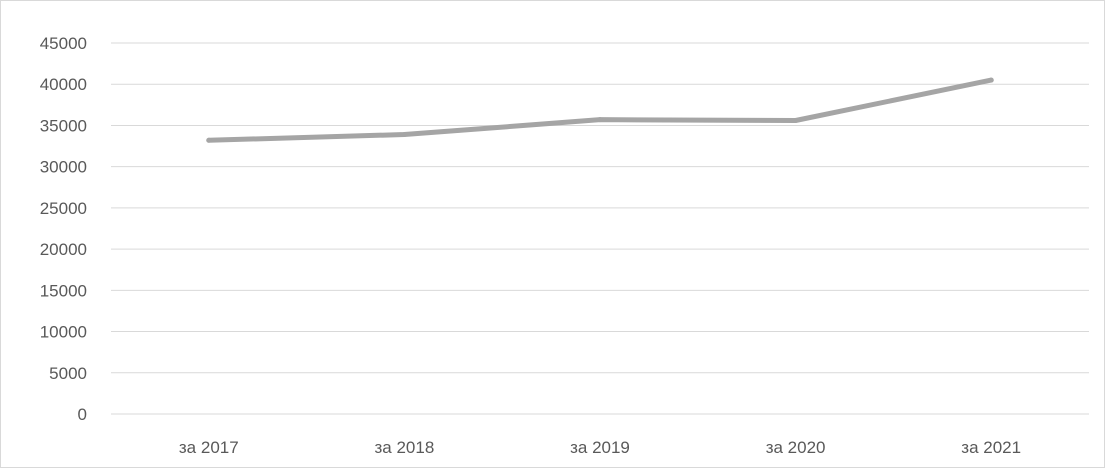  I want to click on y-tick-label: 0, so click(82, 414).